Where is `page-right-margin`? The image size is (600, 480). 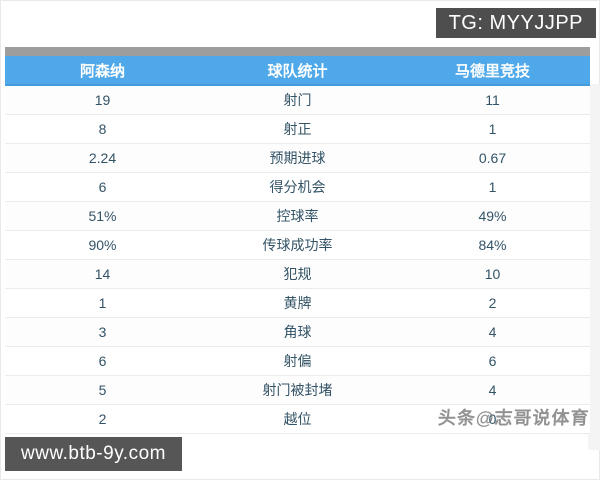 page-right-margin is located at coordinates (594, 267).